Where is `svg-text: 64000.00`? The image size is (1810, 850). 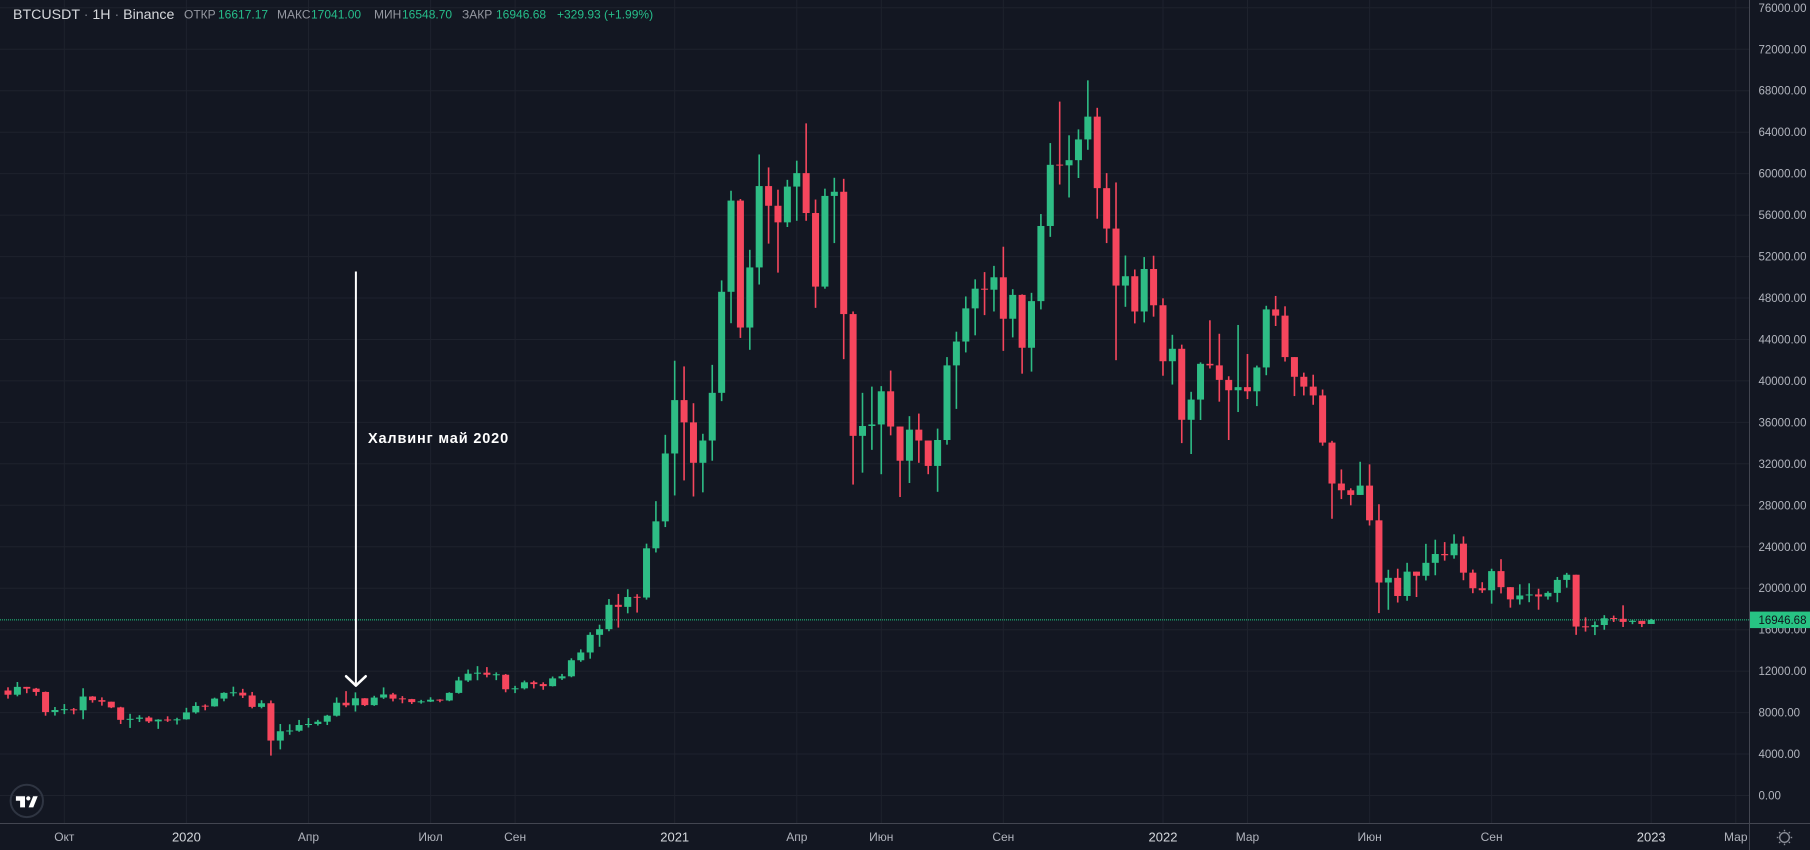 svg-text: 64000.00 is located at coordinates (1783, 133).